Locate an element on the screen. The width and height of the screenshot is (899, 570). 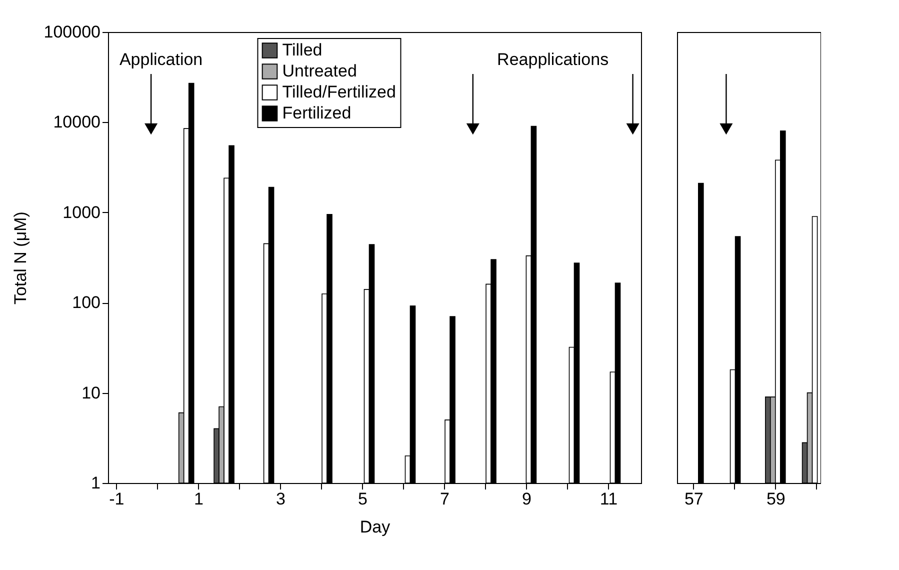
y-axis-title: Total N (μM) is located at coordinates (20, 258).